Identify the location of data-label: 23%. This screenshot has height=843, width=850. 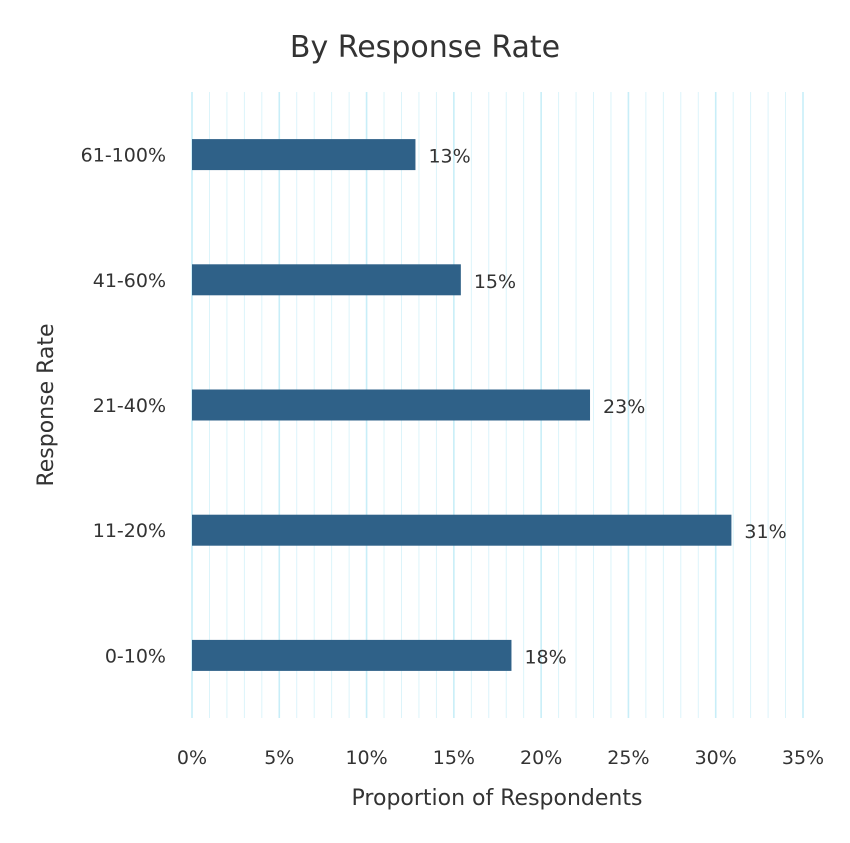
(624, 407).